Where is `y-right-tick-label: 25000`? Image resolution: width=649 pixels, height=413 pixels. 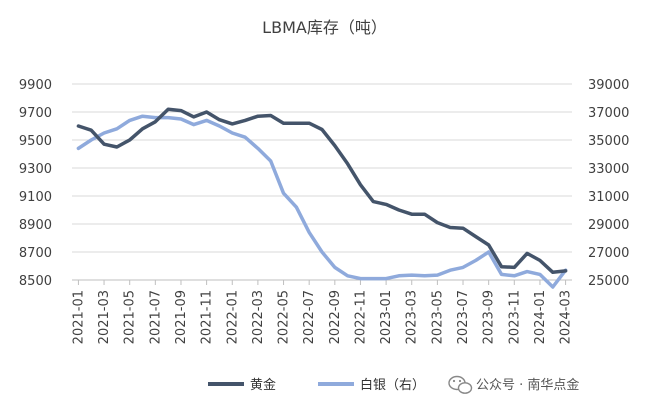
y-right-tick-label: 25000 is located at coordinates (608, 281).